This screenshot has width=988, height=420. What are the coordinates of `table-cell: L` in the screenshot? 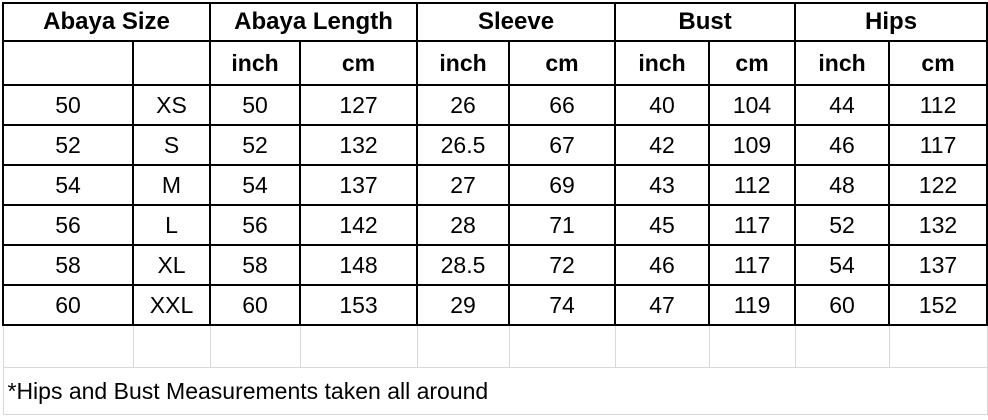 It's located at (171, 225).